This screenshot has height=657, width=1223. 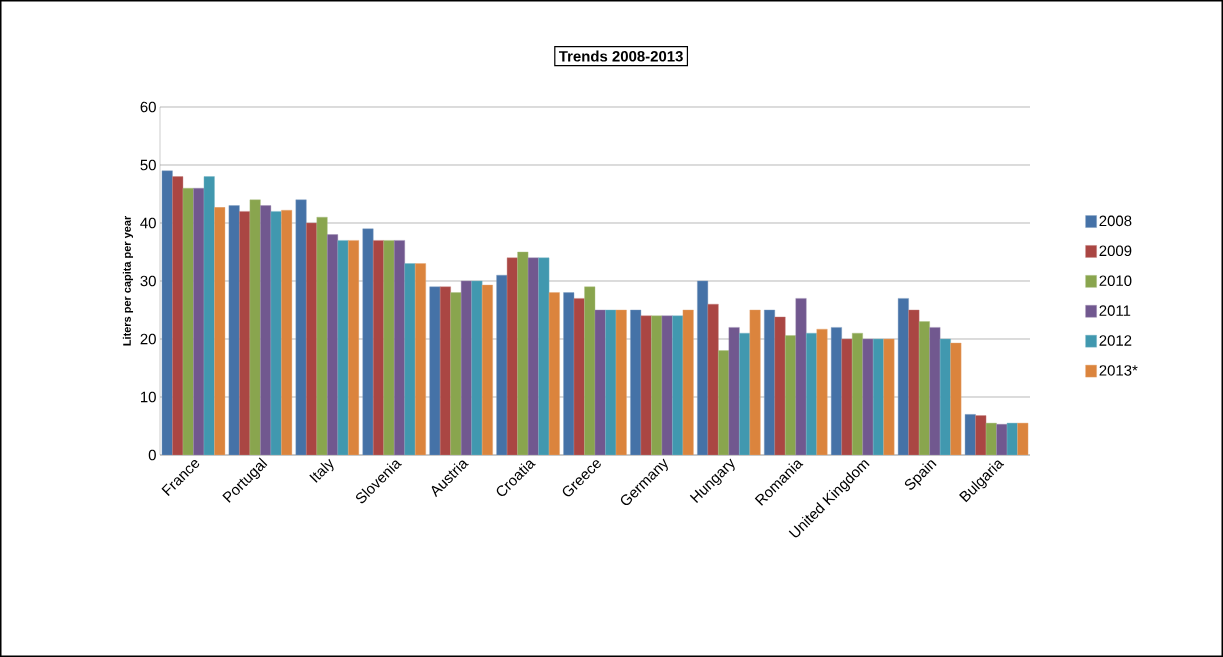 I want to click on chart-title: Trends 2008-2013, so click(x=620, y=56).